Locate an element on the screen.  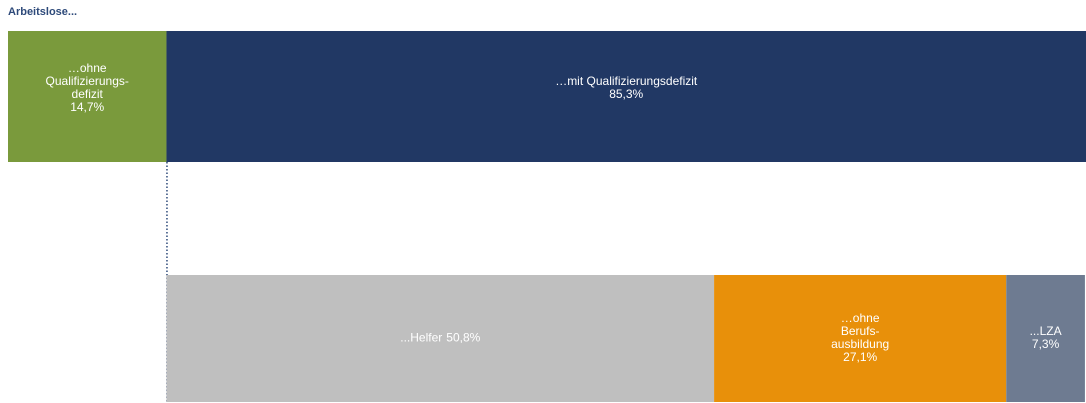
segment-label: …ohne Qualifizierungs-defizit 14,7% is located at coordinates (87, 87).